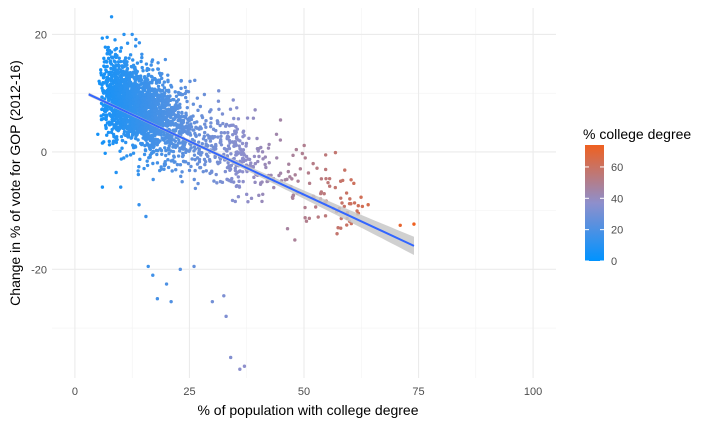 The width and height of the screenshot is (710, 425). What do you see at coordinates (75, 392) in the screenshot?
I see `x-tick-label: 0` at bounding box center [75, 392].